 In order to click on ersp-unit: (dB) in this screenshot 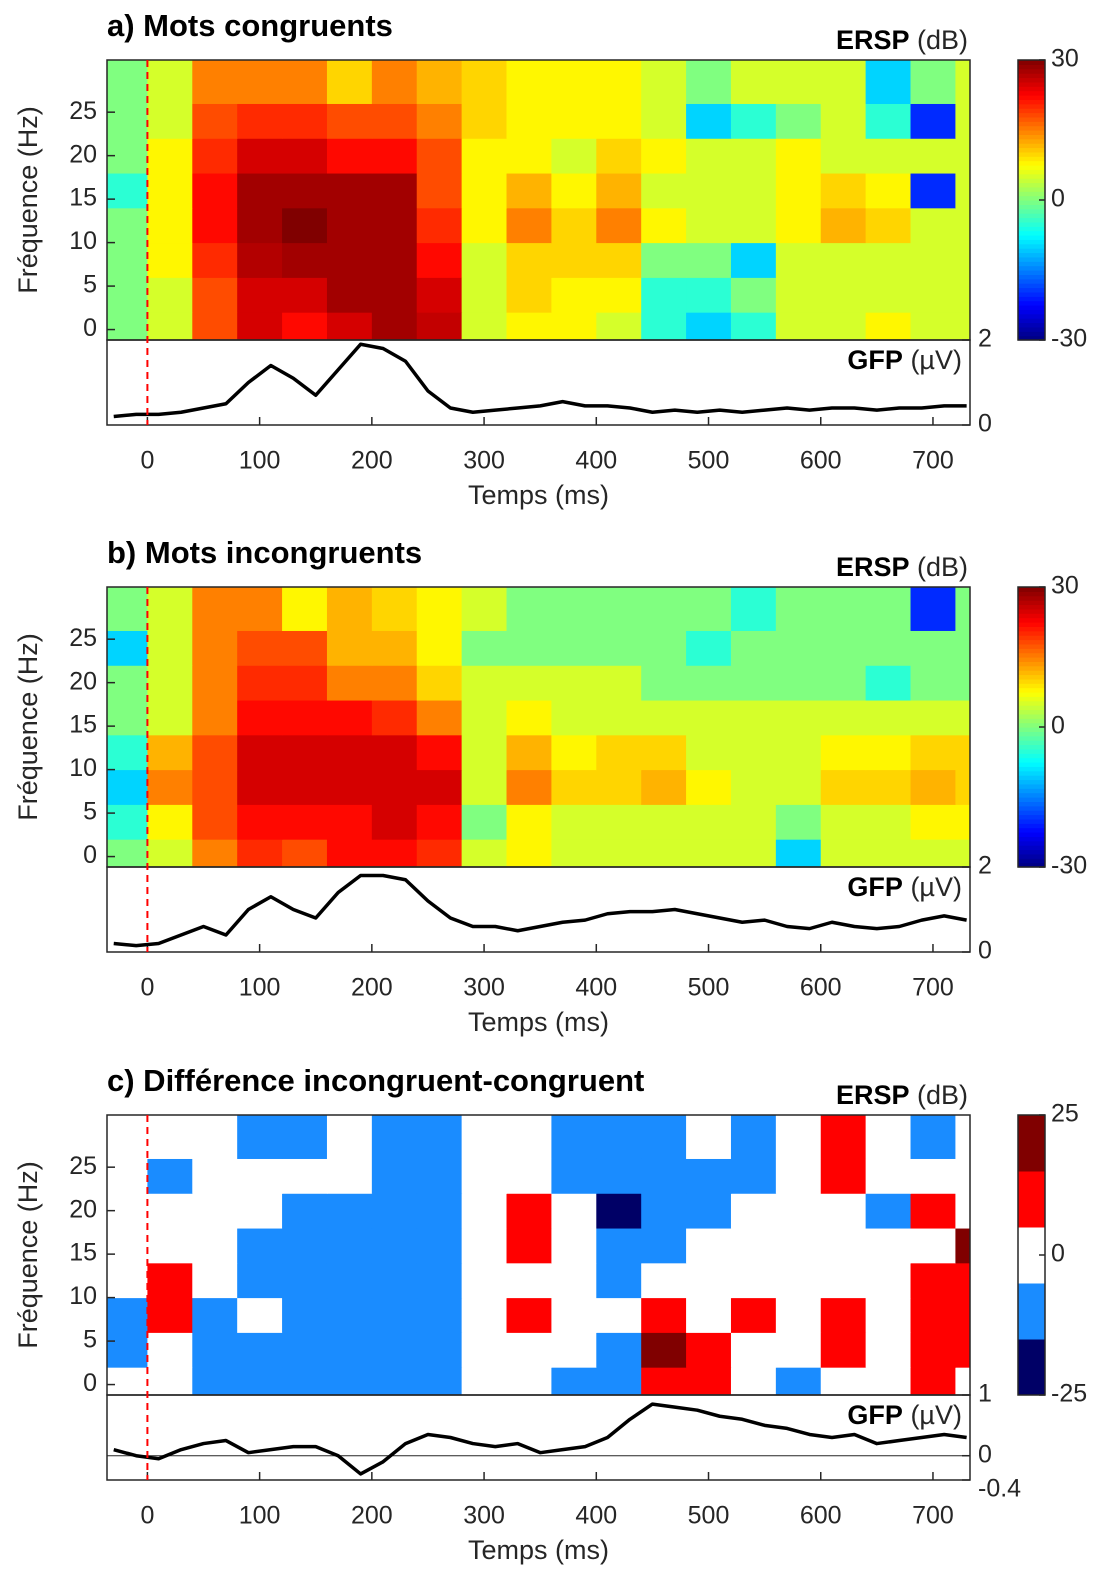, I will do `click(942, 567)`.